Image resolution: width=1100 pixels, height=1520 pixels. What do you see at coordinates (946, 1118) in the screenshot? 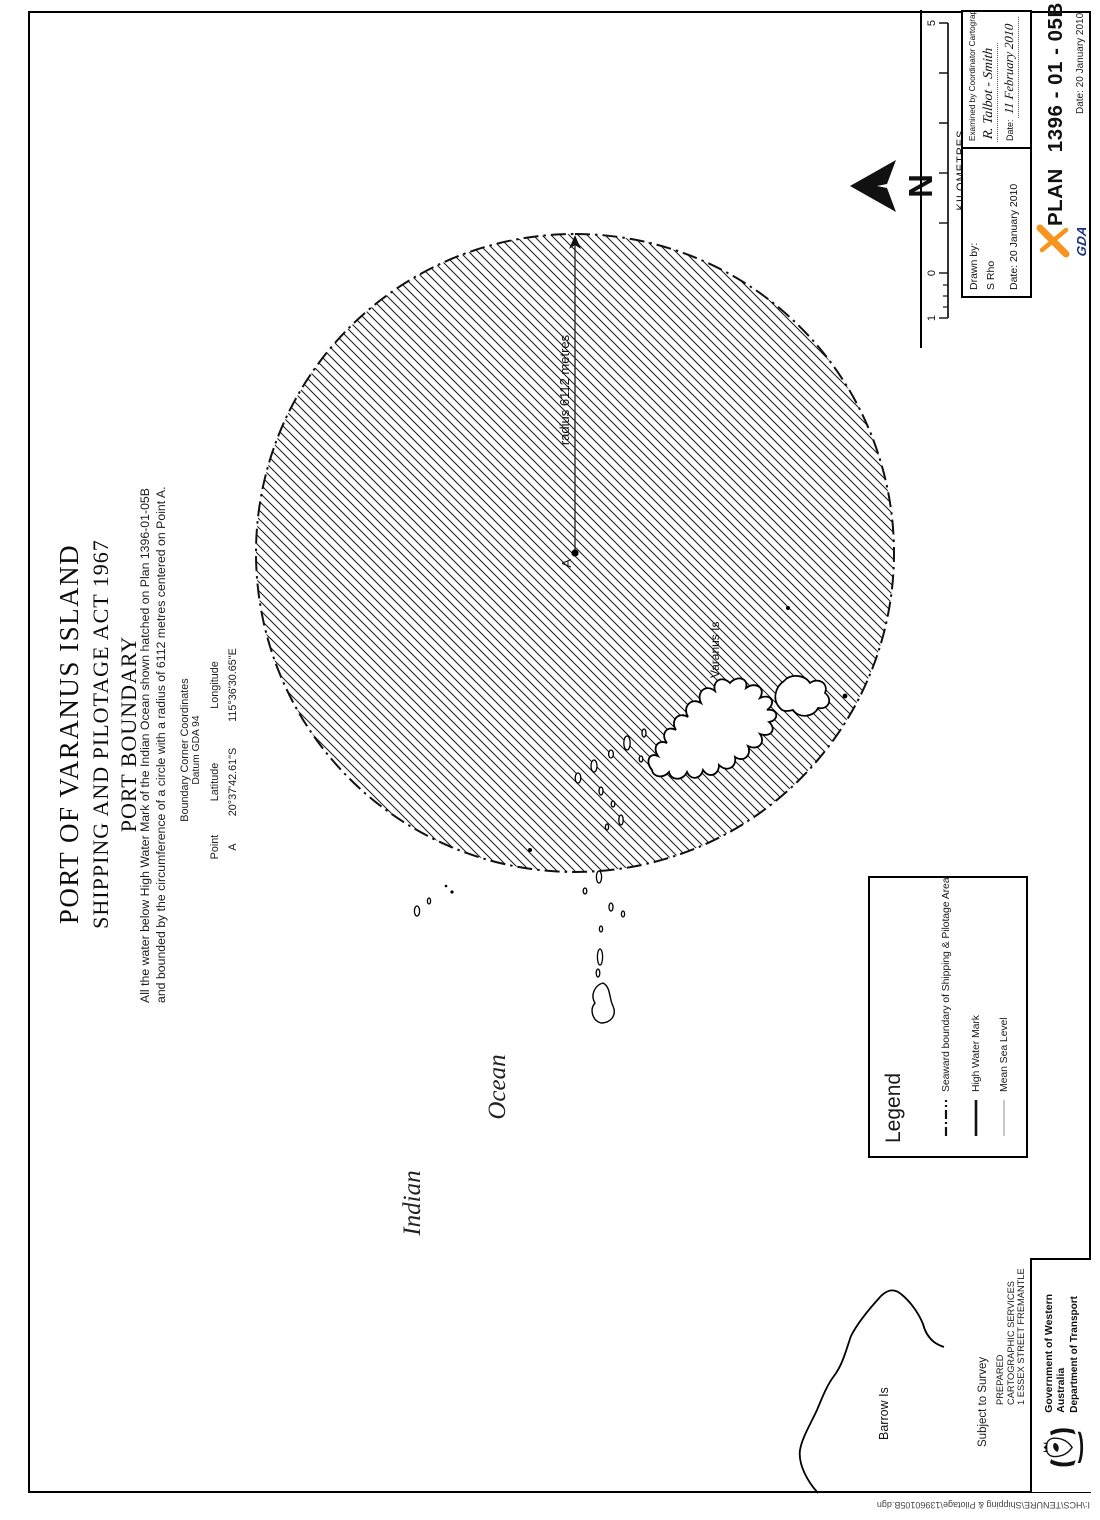
I see `dash-dot-line-icon` at bounding box center [946, 1118].